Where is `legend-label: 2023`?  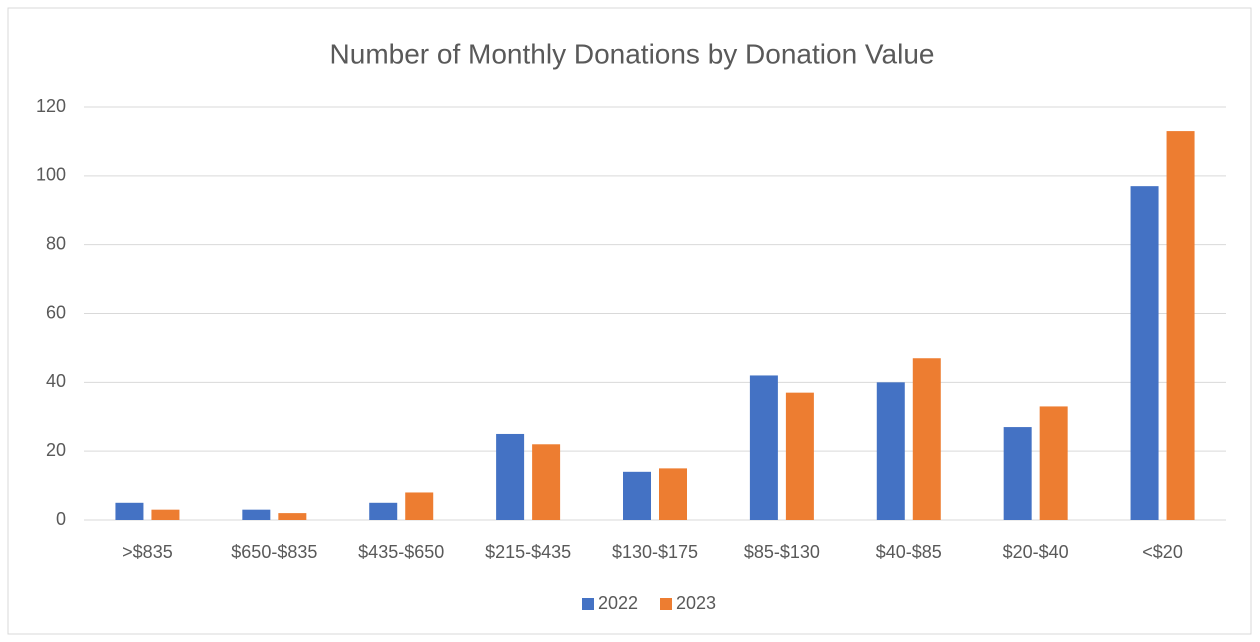 legend-label: 2023 is located at coordinates (696, 603).